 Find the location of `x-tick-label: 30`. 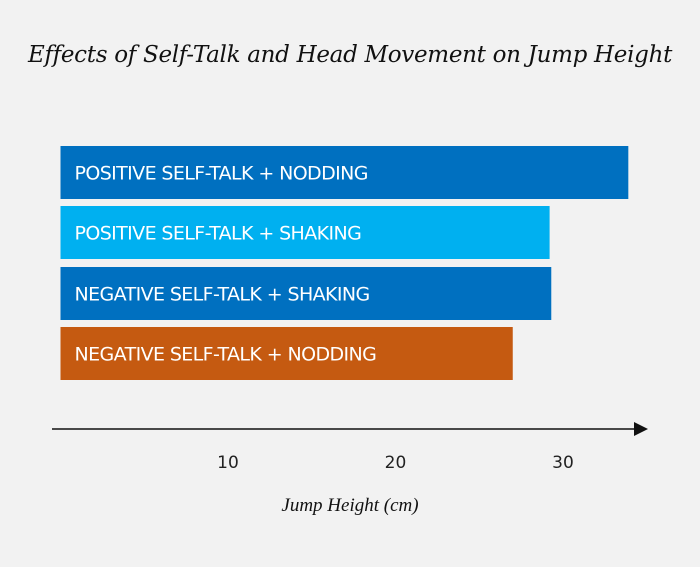

x-tick-label: 30 is located at coordinates (563, 463).